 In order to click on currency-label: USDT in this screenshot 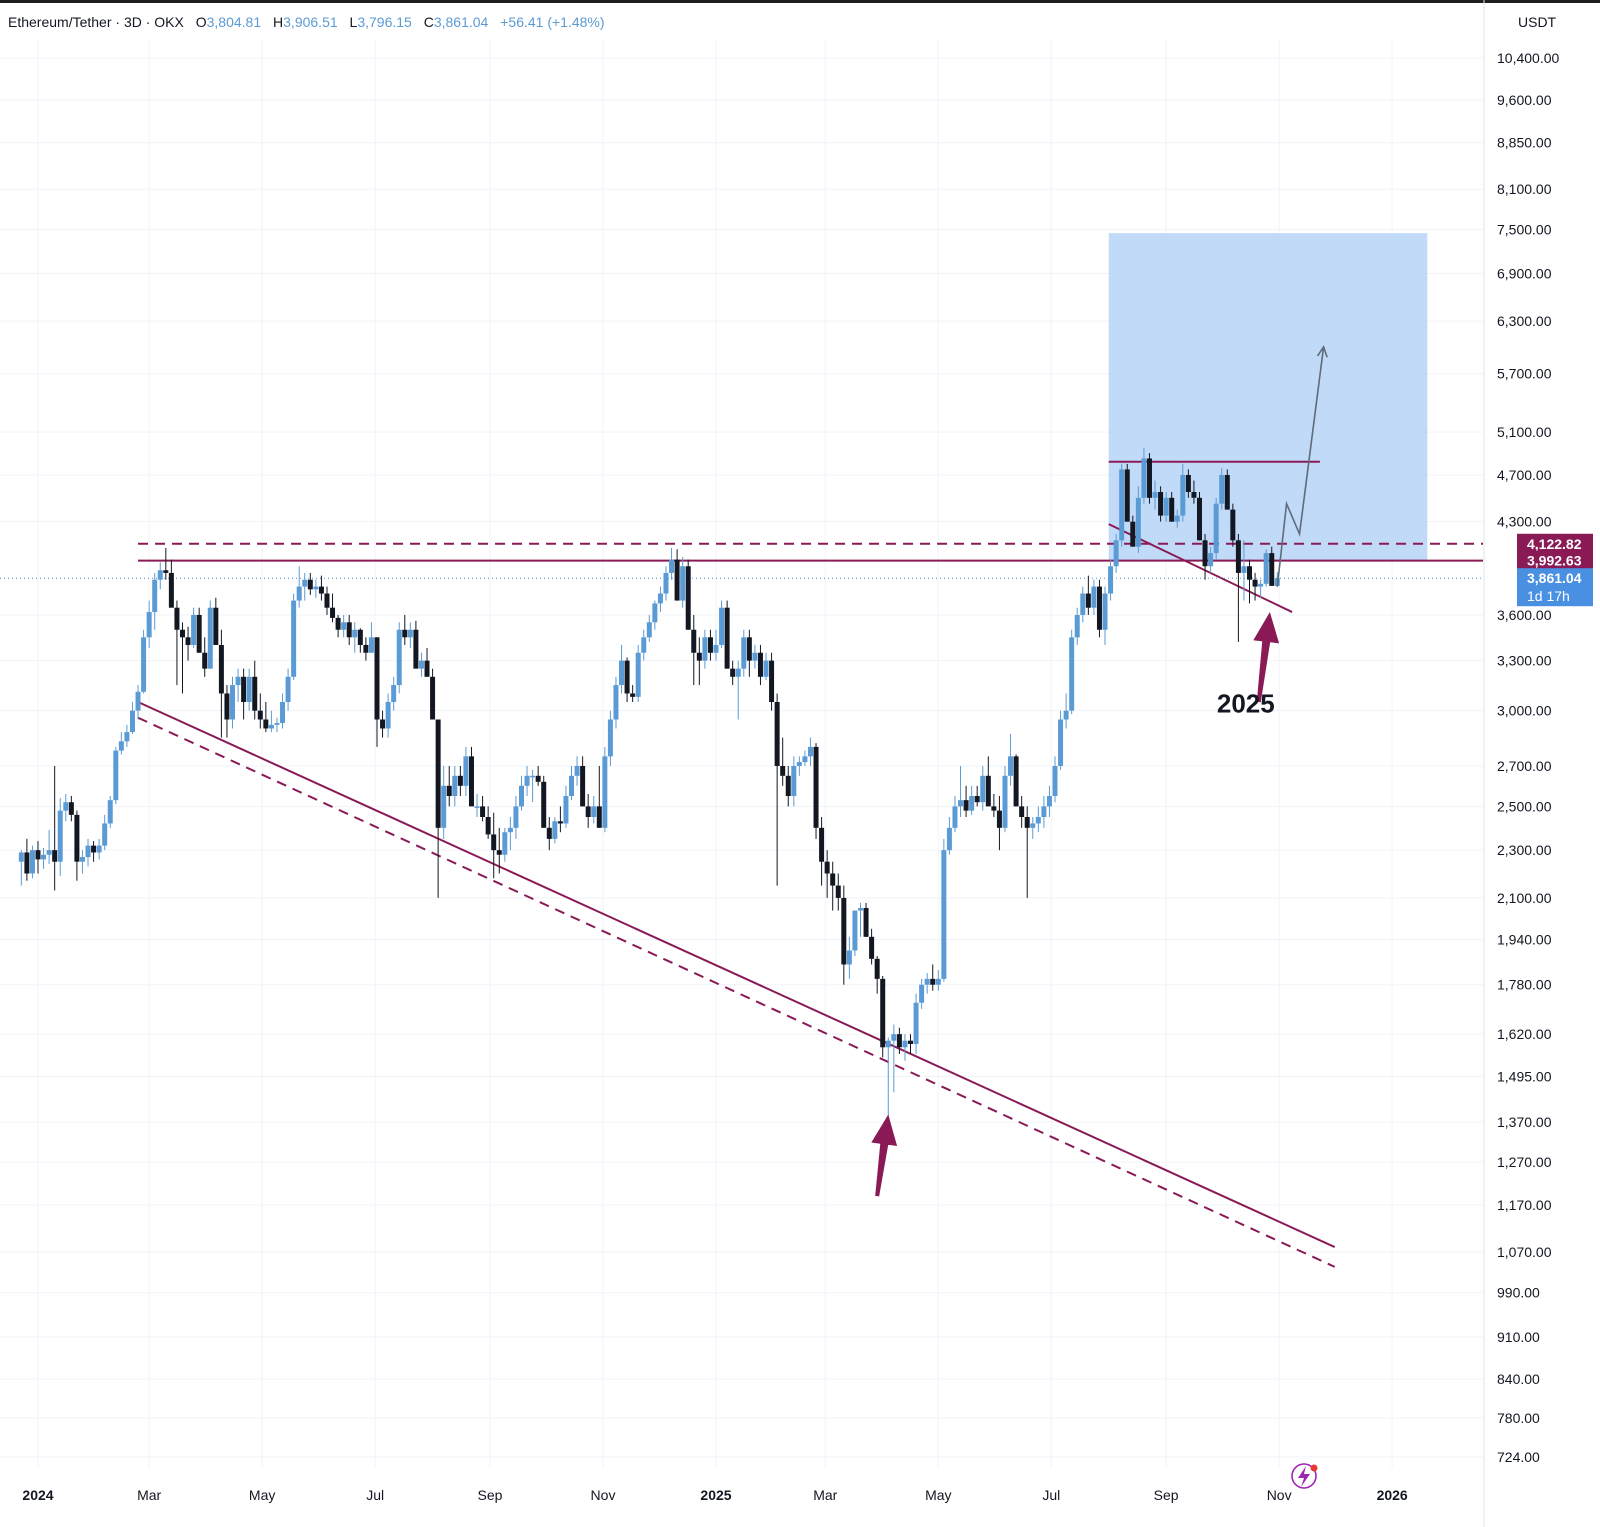, I will do `click(1537, 22)`.